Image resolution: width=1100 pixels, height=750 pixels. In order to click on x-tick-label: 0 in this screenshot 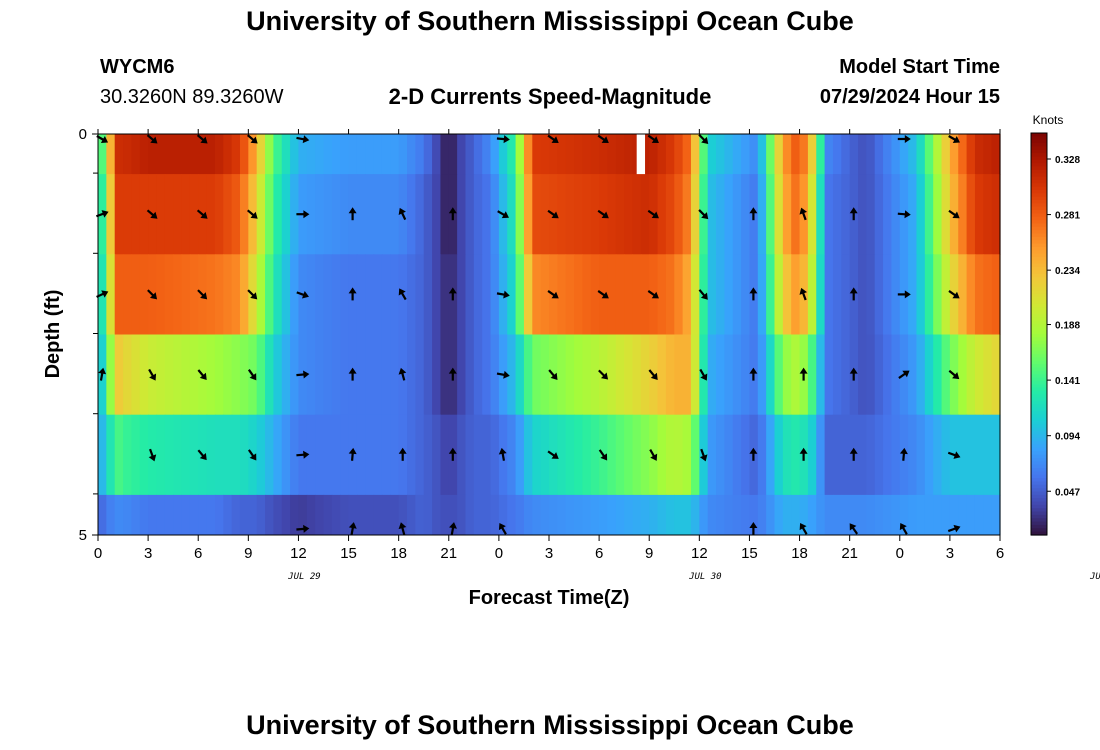, I will do `click(98, 553)`.